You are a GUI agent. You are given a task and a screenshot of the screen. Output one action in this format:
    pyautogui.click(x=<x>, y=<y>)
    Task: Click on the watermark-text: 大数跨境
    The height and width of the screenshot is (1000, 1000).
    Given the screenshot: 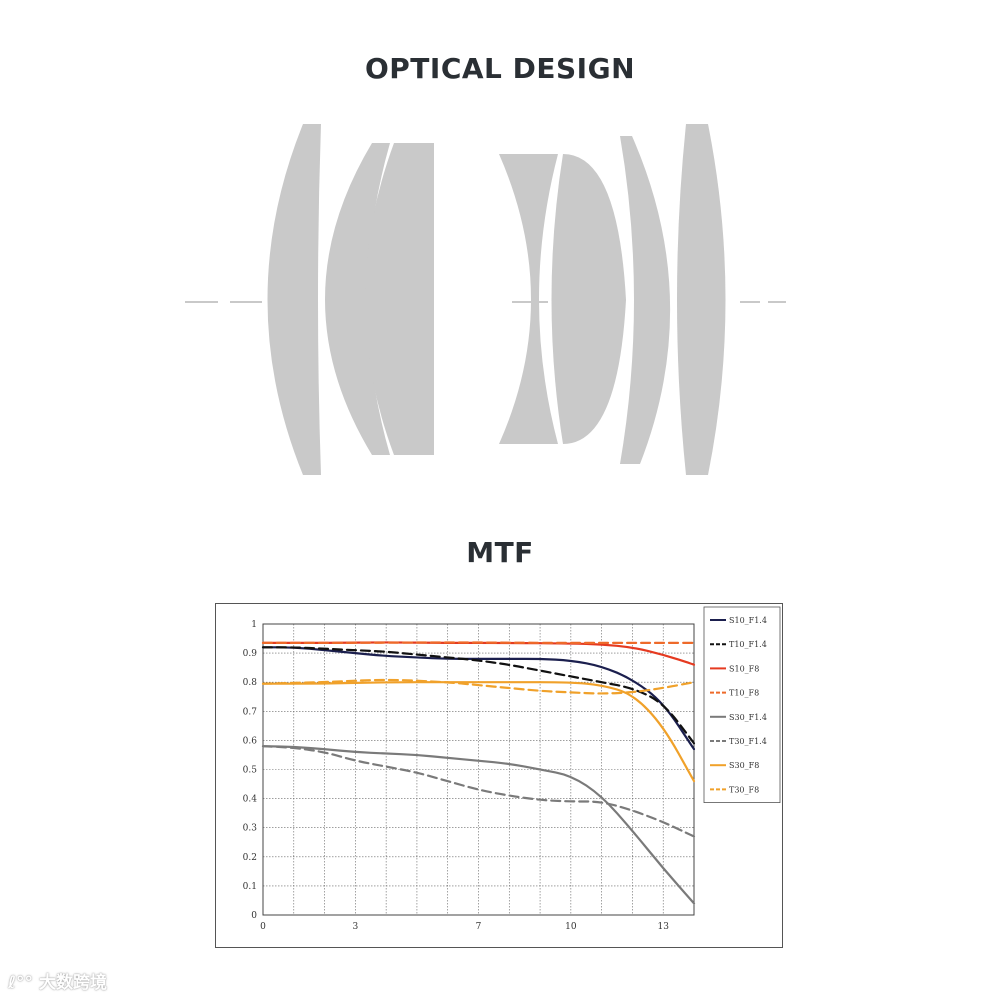 What is the action you would take?
    pyautogui.click(x=72, y=983)
    